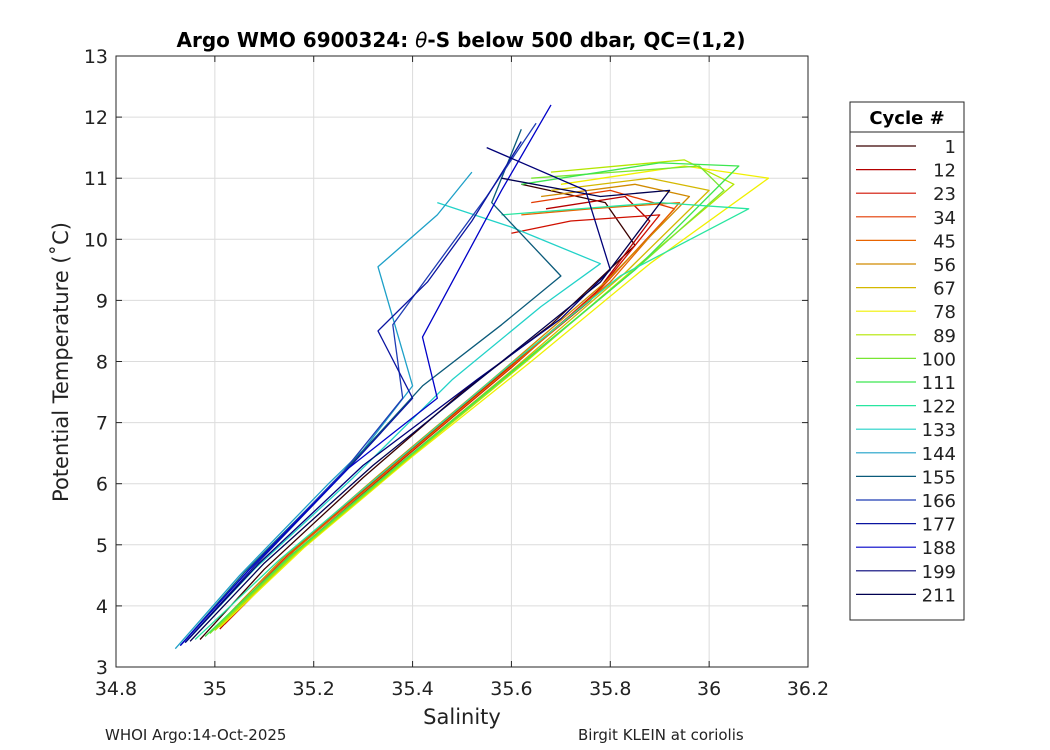 The width and height of the screenshot is (1050, 750). I want to click on y-tick-label: 6, so click(102, 485).